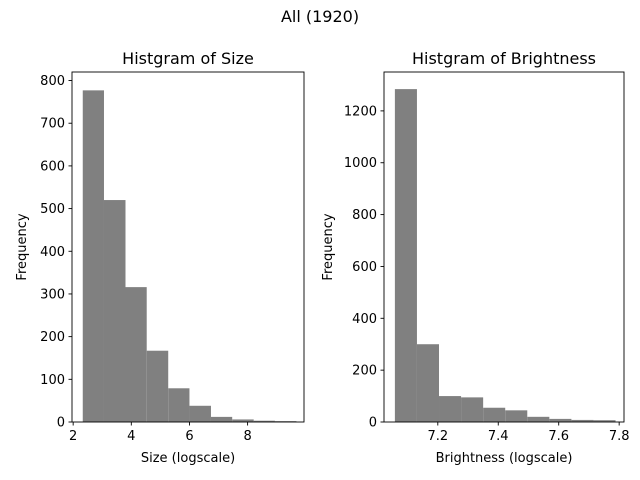 Image resolution: width=640 pixels, height=480 pixels. What do you see at coordinates (504, 58) in the screenshot?
I see `chart-title: Histgram of Brightness` at bounding box center [504, 58].